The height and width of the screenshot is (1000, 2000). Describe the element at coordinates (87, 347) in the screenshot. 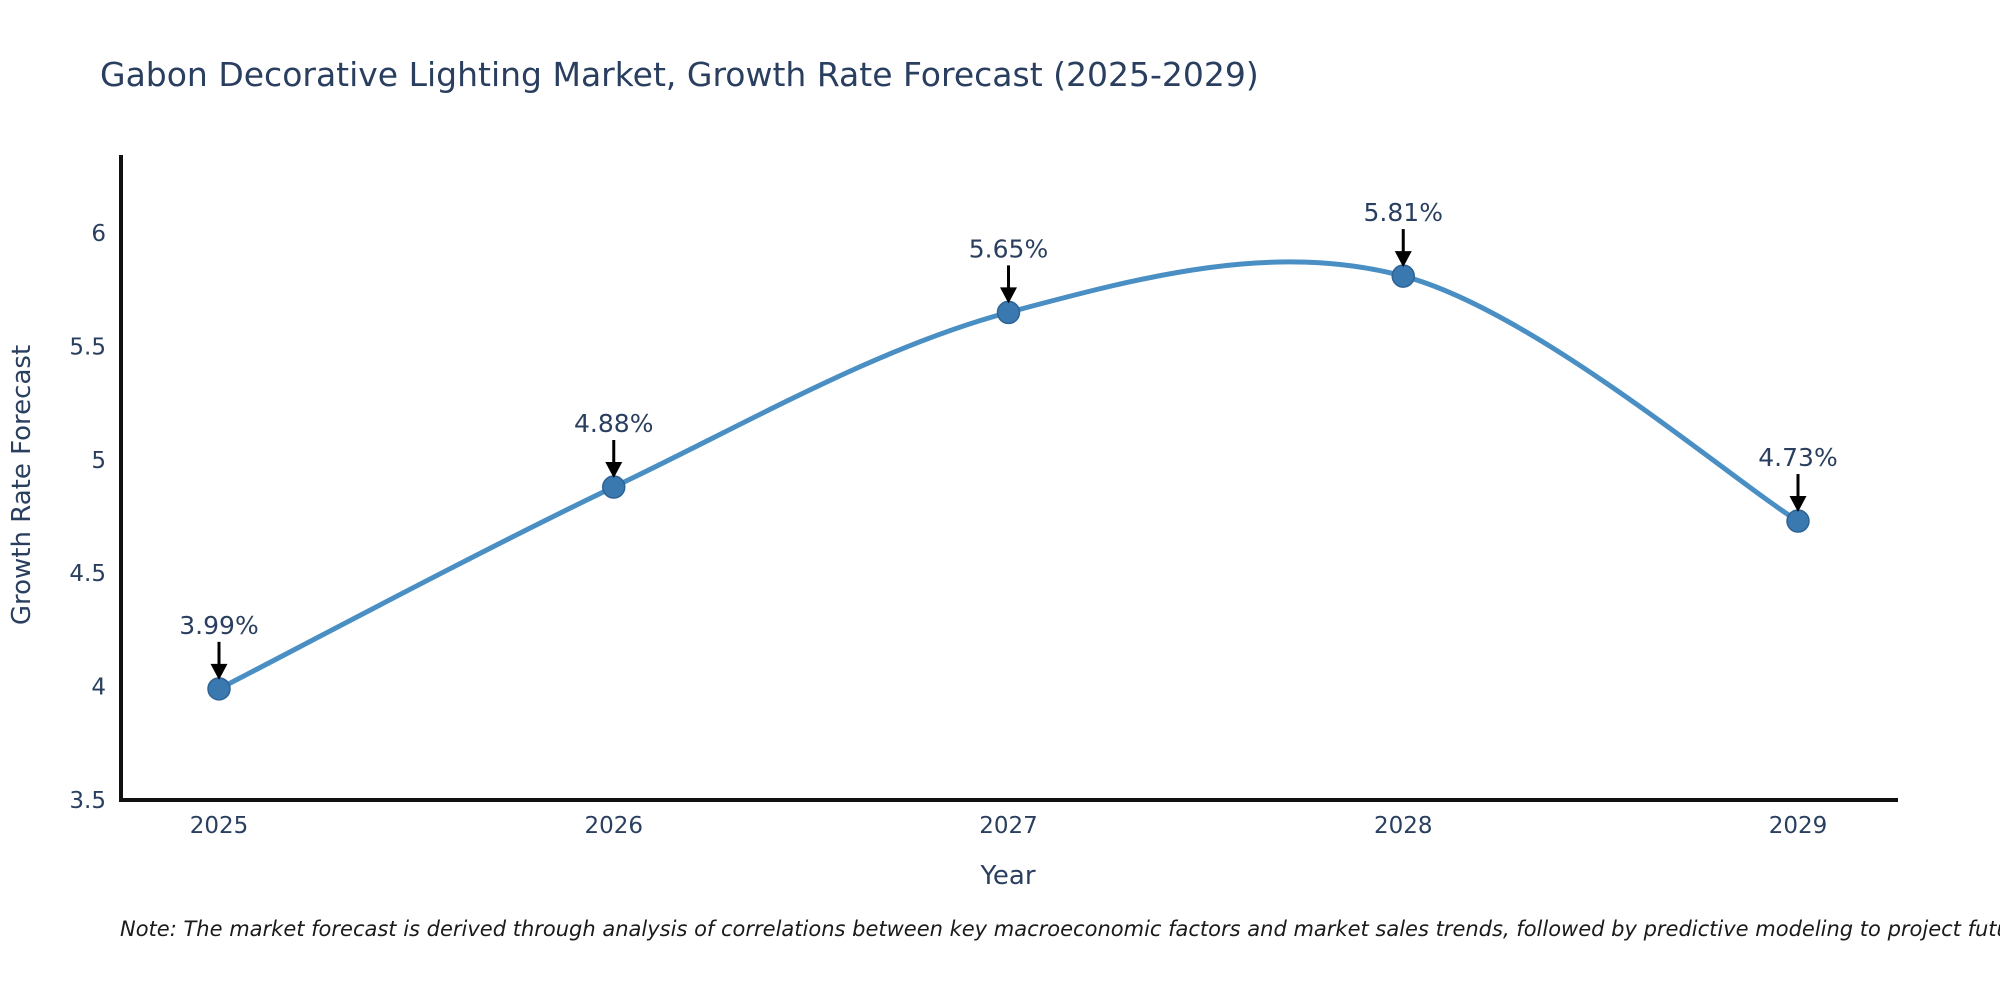

I see `y-tick-label: 5.5` at that location.